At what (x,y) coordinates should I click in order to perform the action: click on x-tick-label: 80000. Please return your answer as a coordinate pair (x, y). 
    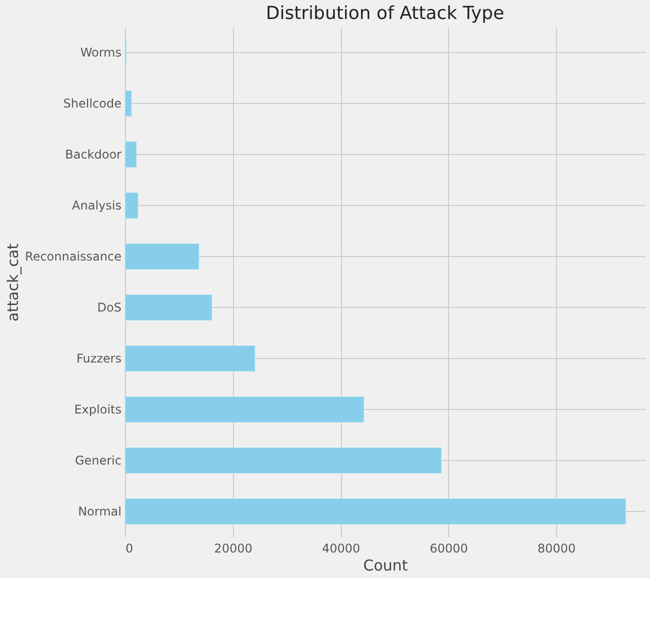
    Looking at the image, I should click on (556, 549).